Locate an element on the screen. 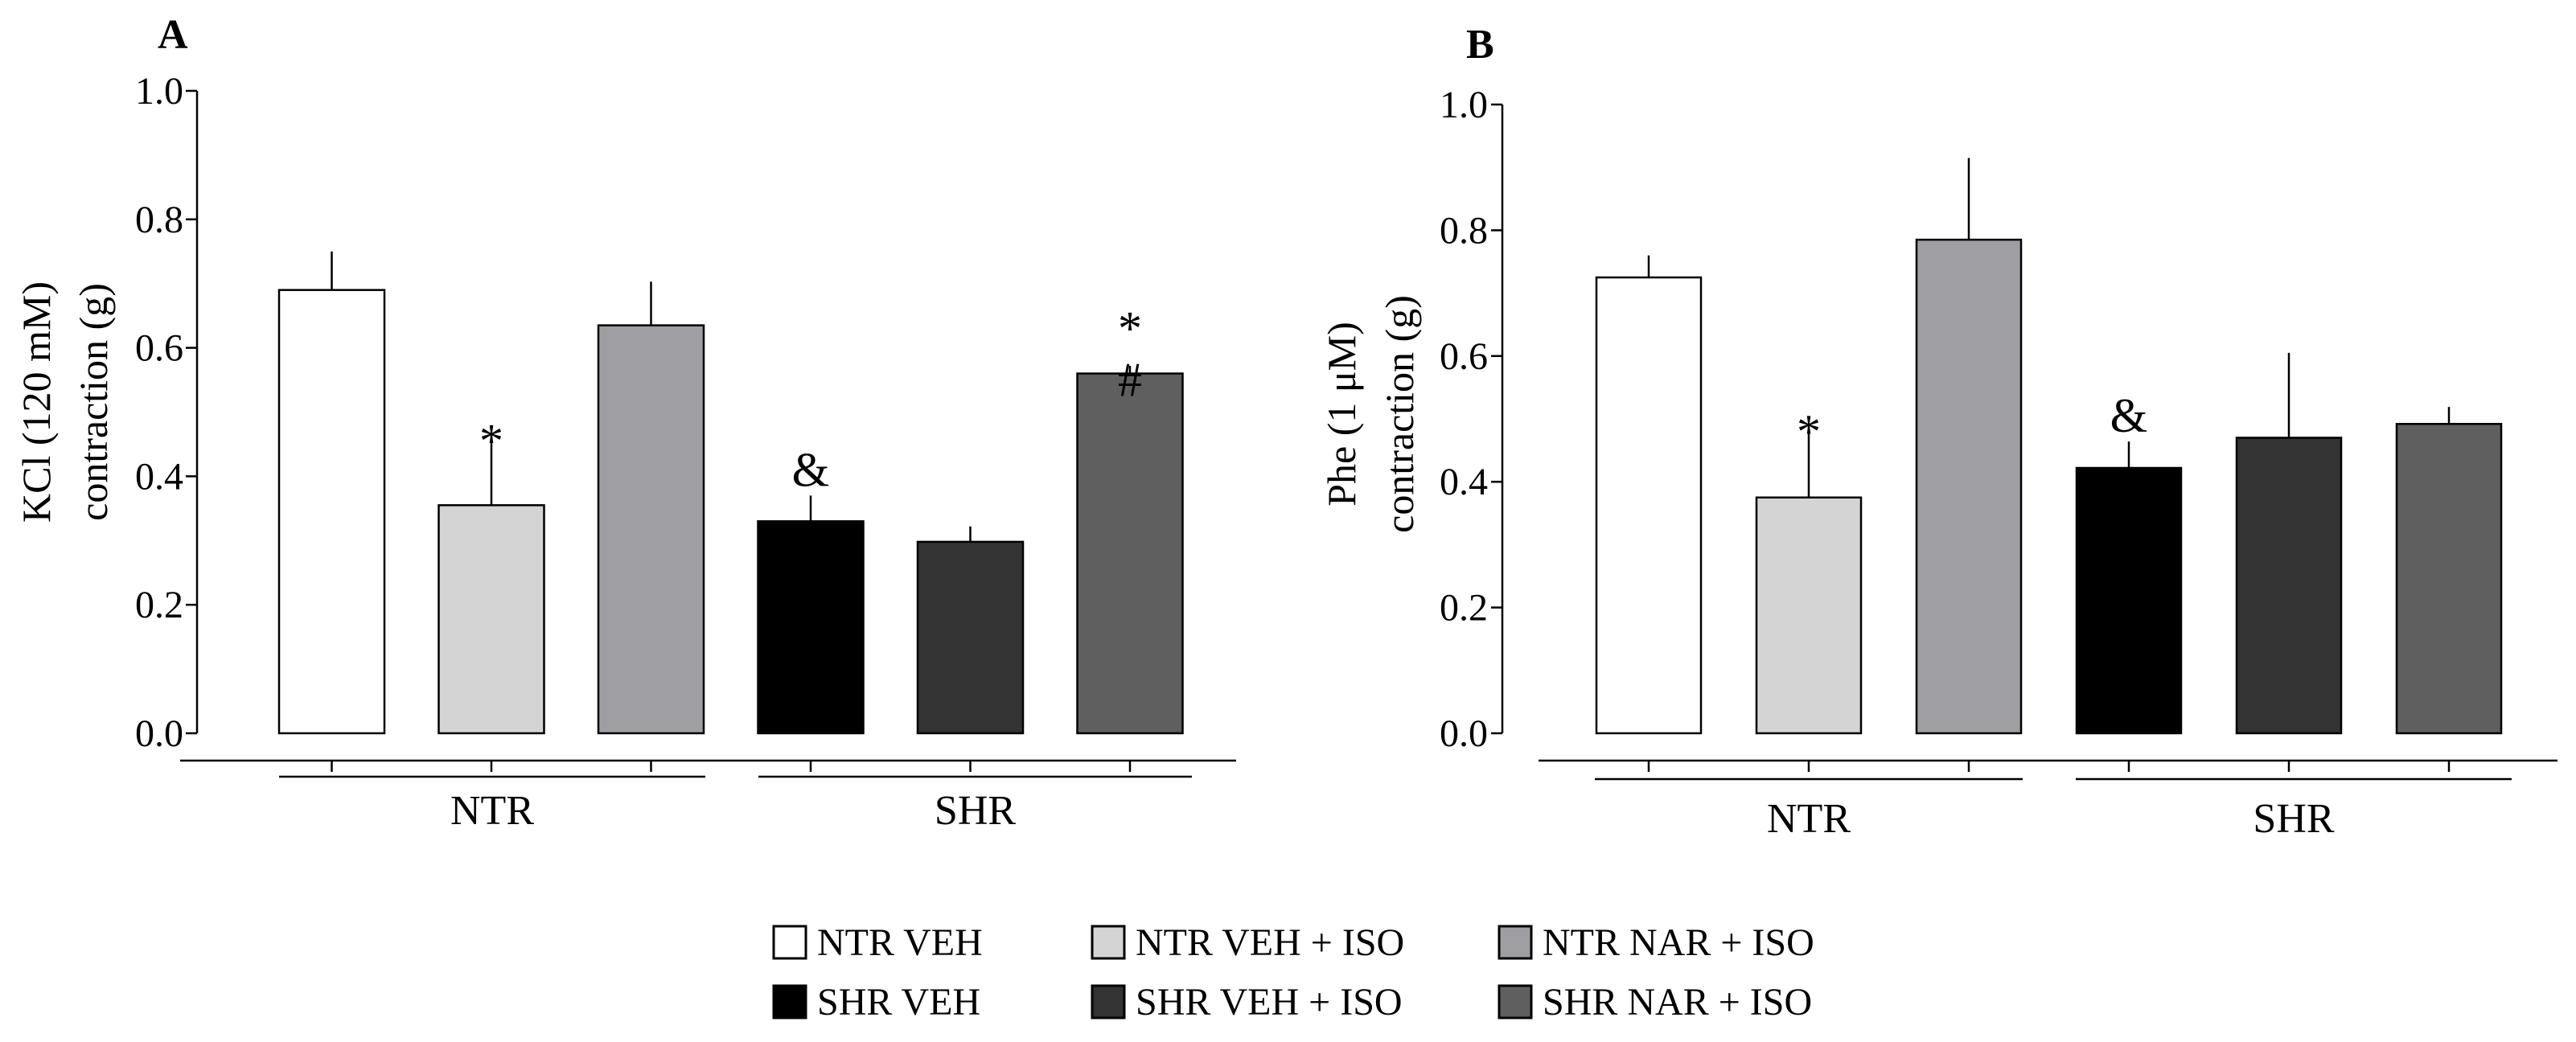  legend-swatch-shr-veh-iso is located at coordinates (1108, 1002).